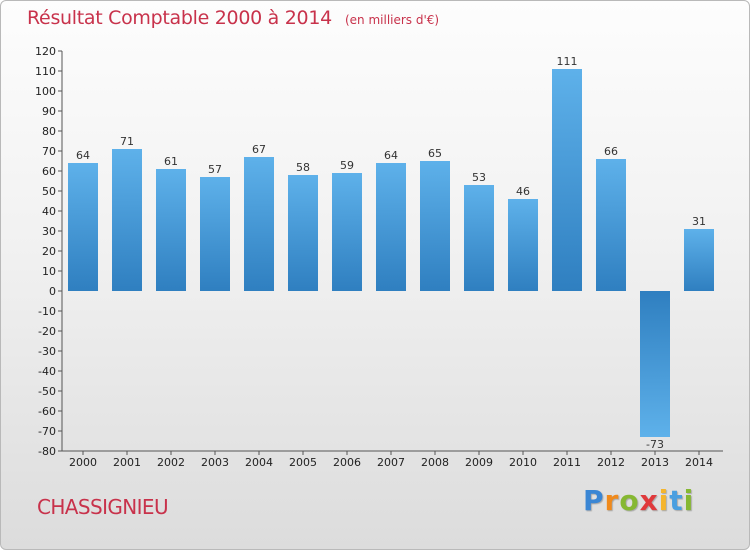 The image size is (750, 550). What do you see at coordinates (347, 462) in the screenshot?
I see `x-tick-label: 2006` at bounding box center [347, 462].